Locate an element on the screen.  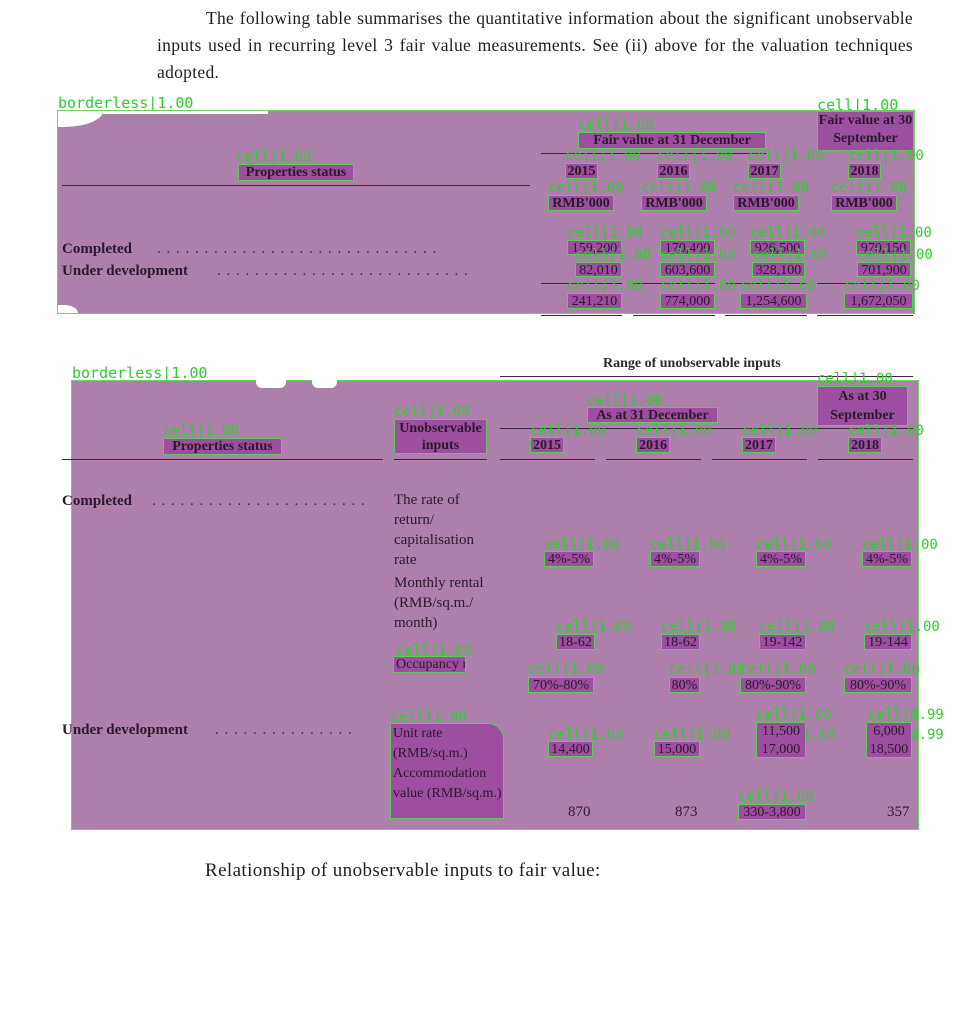
table1-row-label-under-development: Under development is located at coordinates (125, 271).